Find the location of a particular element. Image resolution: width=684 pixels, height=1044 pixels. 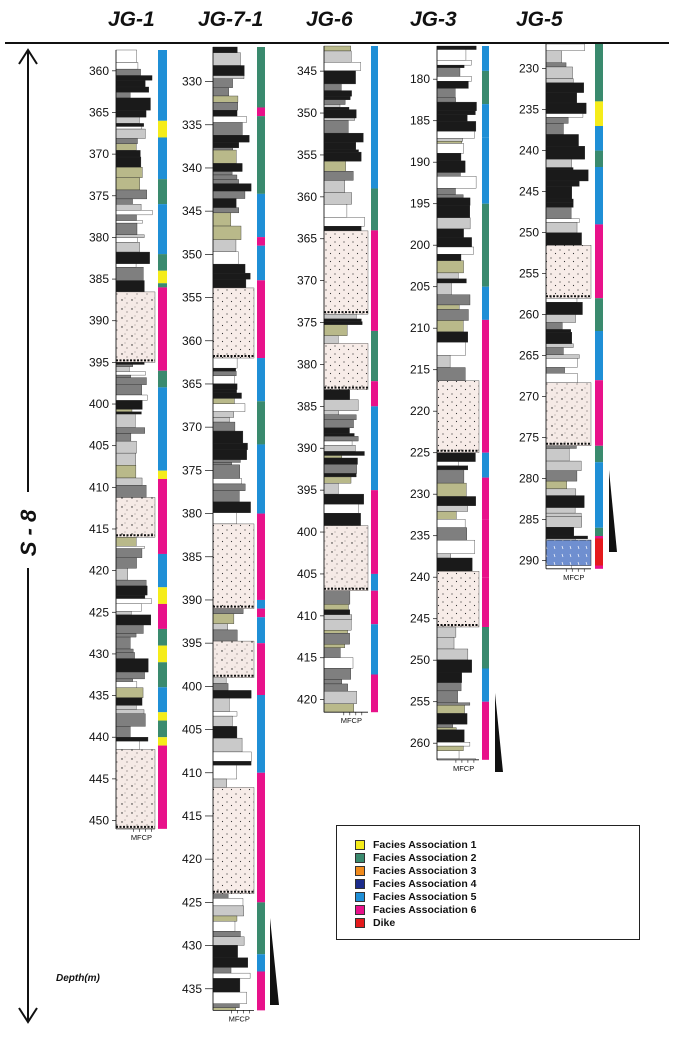

depth-label-3-2: 190 is located at coordinates (420, 162).